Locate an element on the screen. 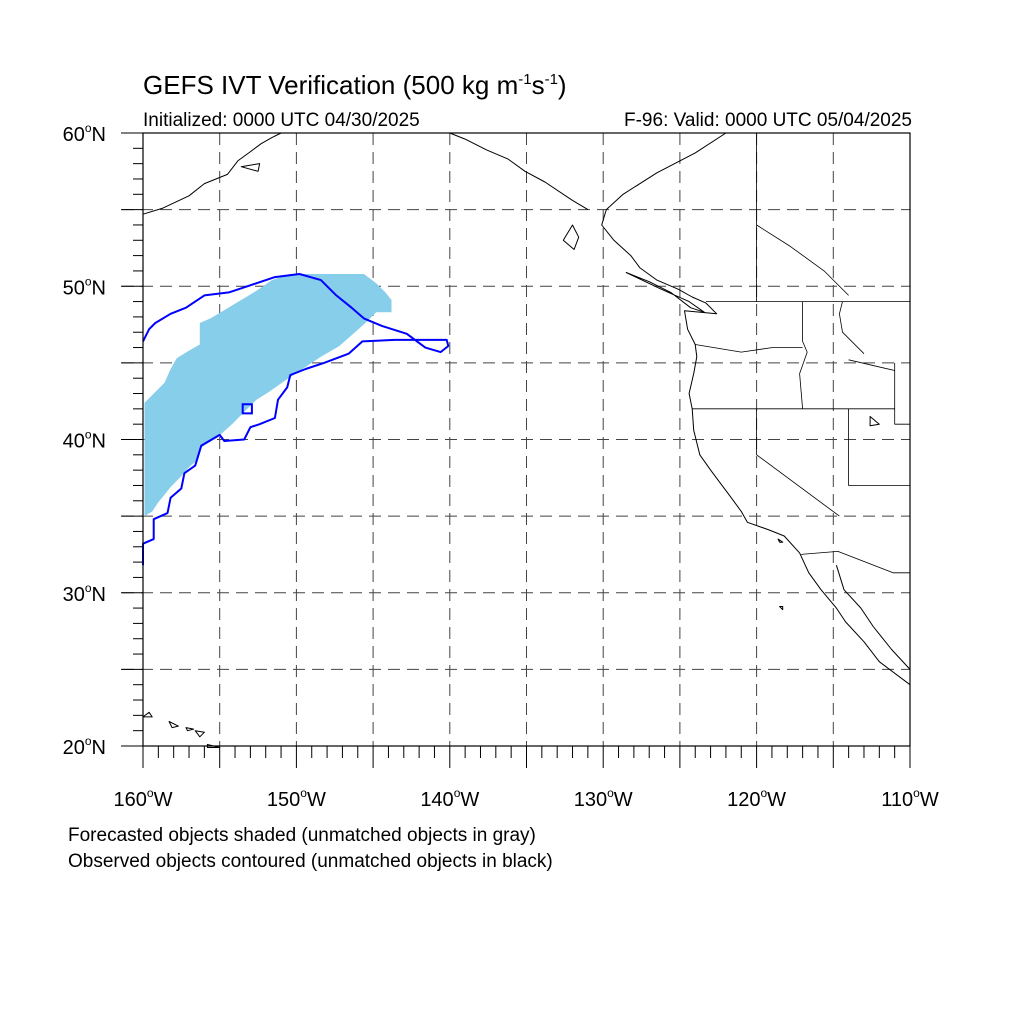 This screenshot has height=1024, width=1024. lat-label: 60oN is located at coordinates (84, 133).